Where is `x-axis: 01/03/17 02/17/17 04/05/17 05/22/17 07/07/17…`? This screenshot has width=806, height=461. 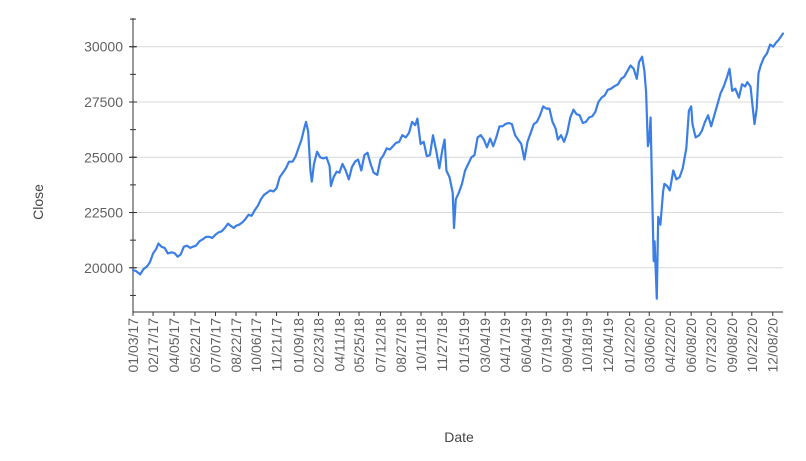 x-axis: 01/03/17 02/17/17 04/05/17 05/22/17 07/07/17… is located at coordinates (454, 342).